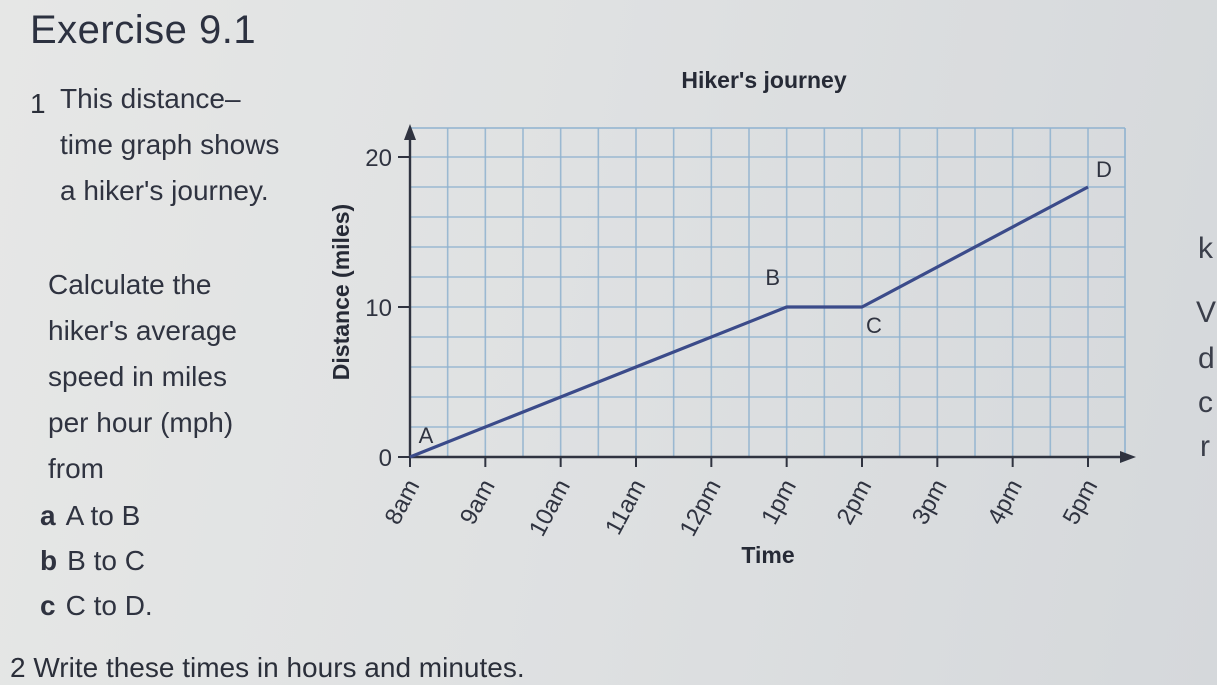 This screenshot has width=1217, height=685. Describe the element at coordinates (701, 508) in the screenshot. I see `x-tick-label: 12pm` at that location.